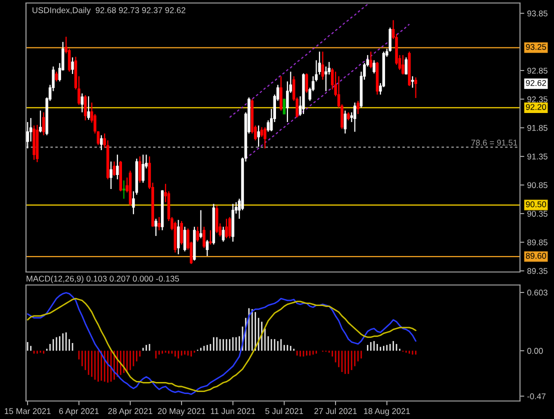  I want to click on ref-line-label: 92.20, so click(536, 107).